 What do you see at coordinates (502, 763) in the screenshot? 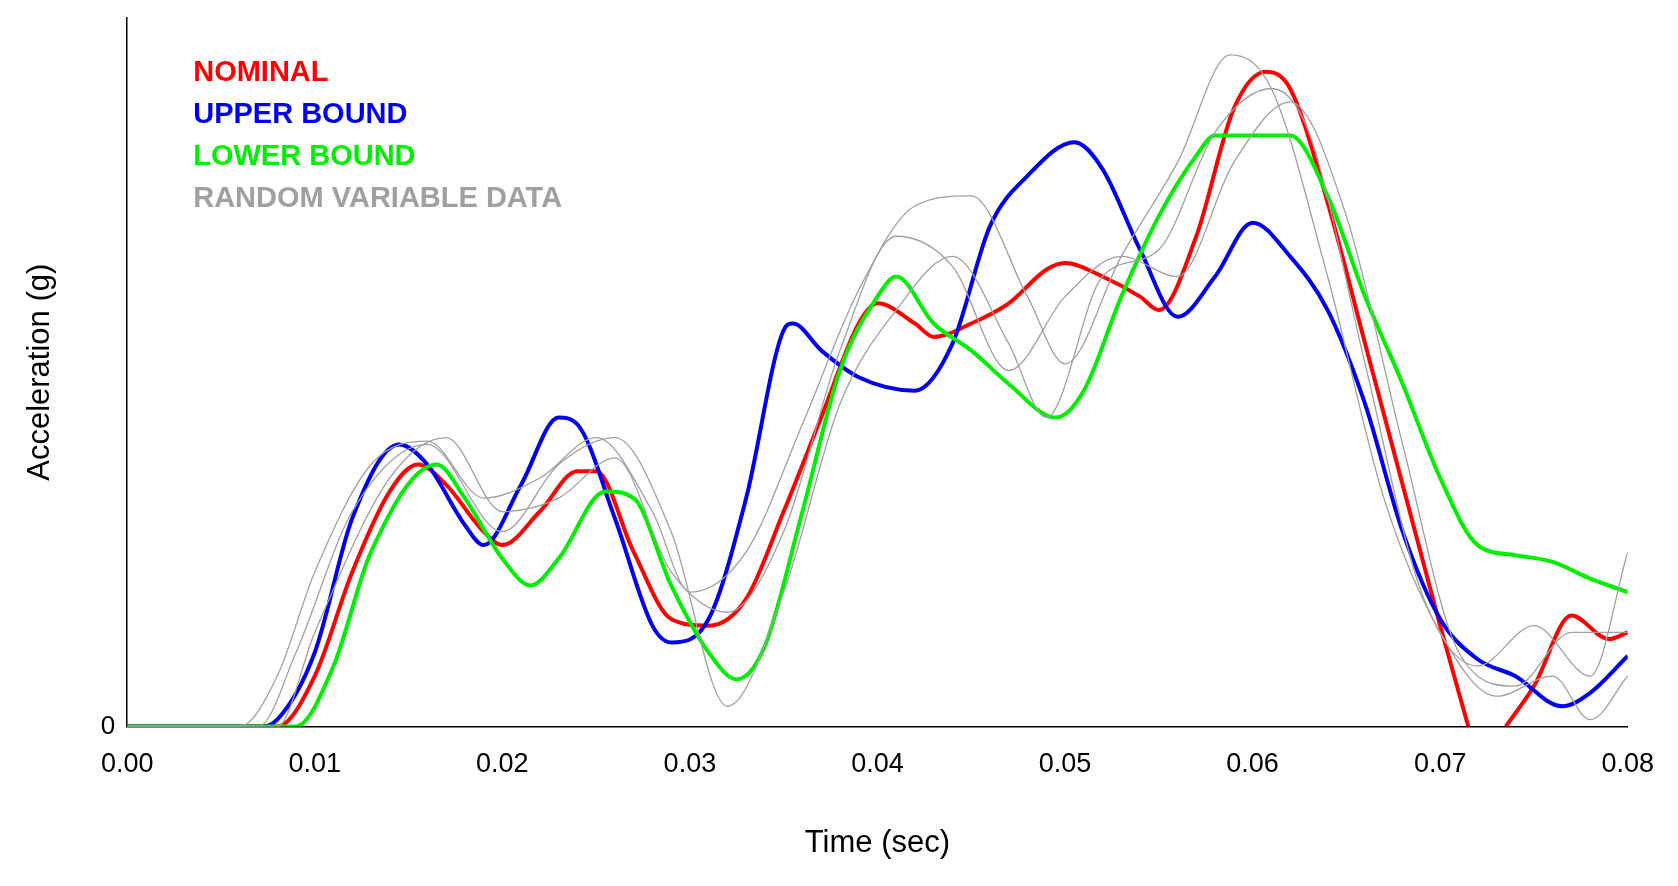
I see `x-tick-label: 0.02` at bounding box center [502, 763].